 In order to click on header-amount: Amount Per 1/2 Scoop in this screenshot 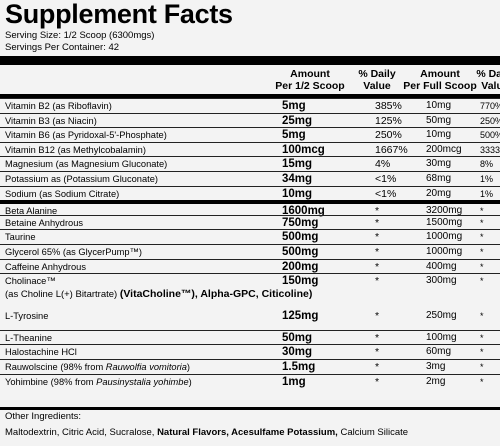, I will do `click(310, 80)`.